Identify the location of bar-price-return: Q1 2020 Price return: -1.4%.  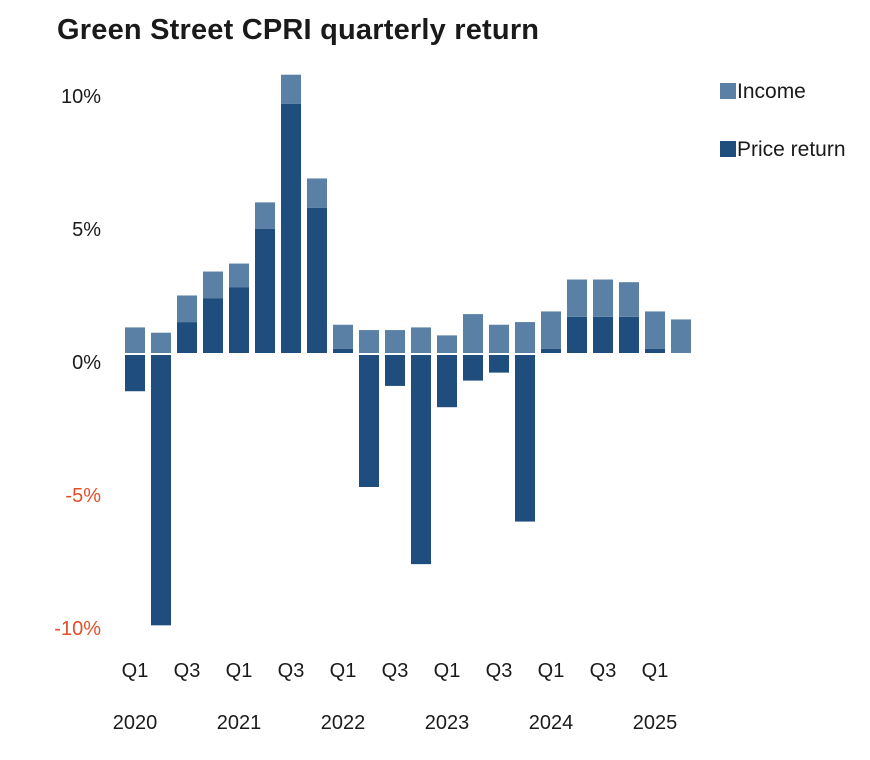
(135, 373).